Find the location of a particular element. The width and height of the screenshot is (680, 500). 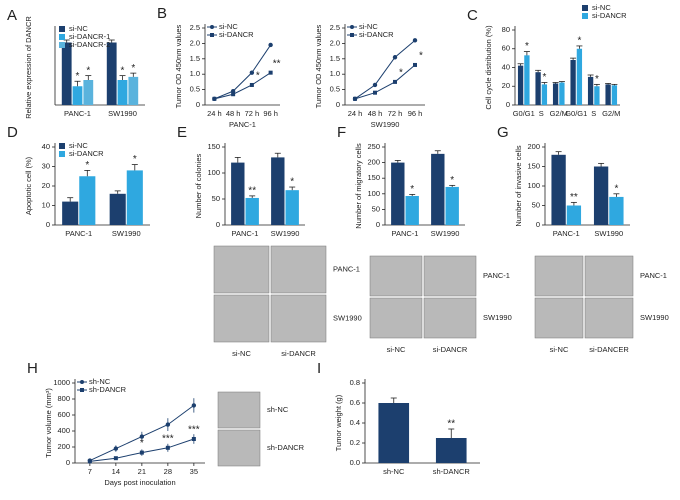

y-tick-label: 0.5 is located at coordinates (195, 89).